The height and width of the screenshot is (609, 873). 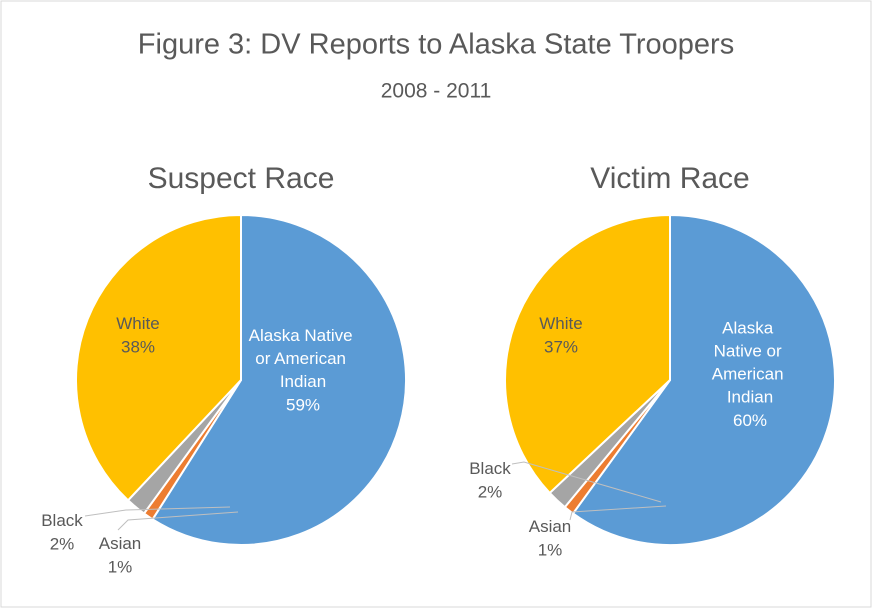 What do you see at coordinates (138, 346) in the screenshot?
I see `data-label-value: 38%` at bounding box center [138, 346].